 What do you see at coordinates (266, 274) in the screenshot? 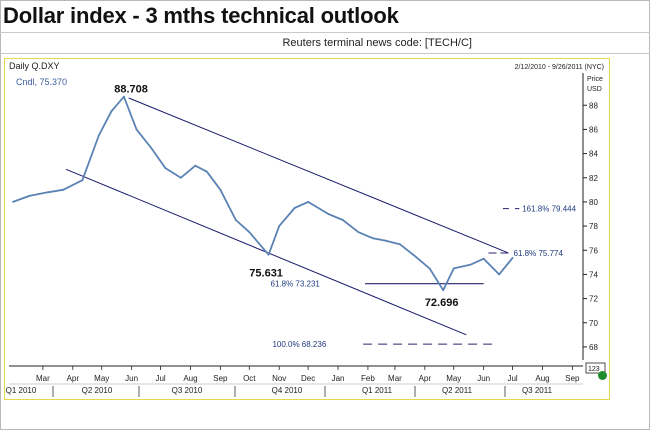
I see `trough-nov-label: 75.631` at bounding box center [266, 274].